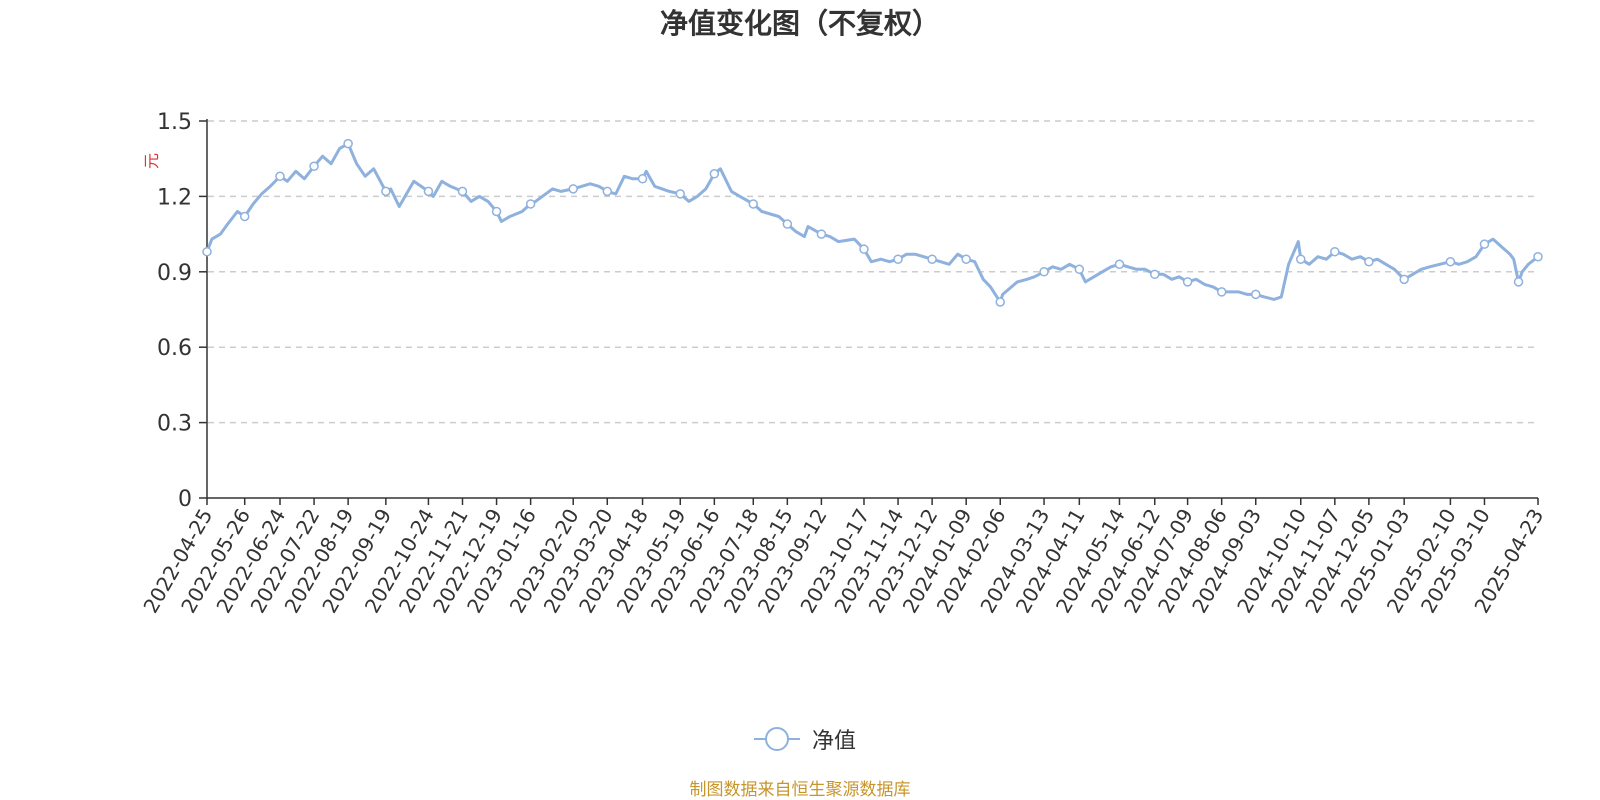 This screenshot has width=1600, height=800. What do you see at coordinates (834, 741) in the screenshot?
I see `legend-label: 净值` at bounding box center [834, 741].